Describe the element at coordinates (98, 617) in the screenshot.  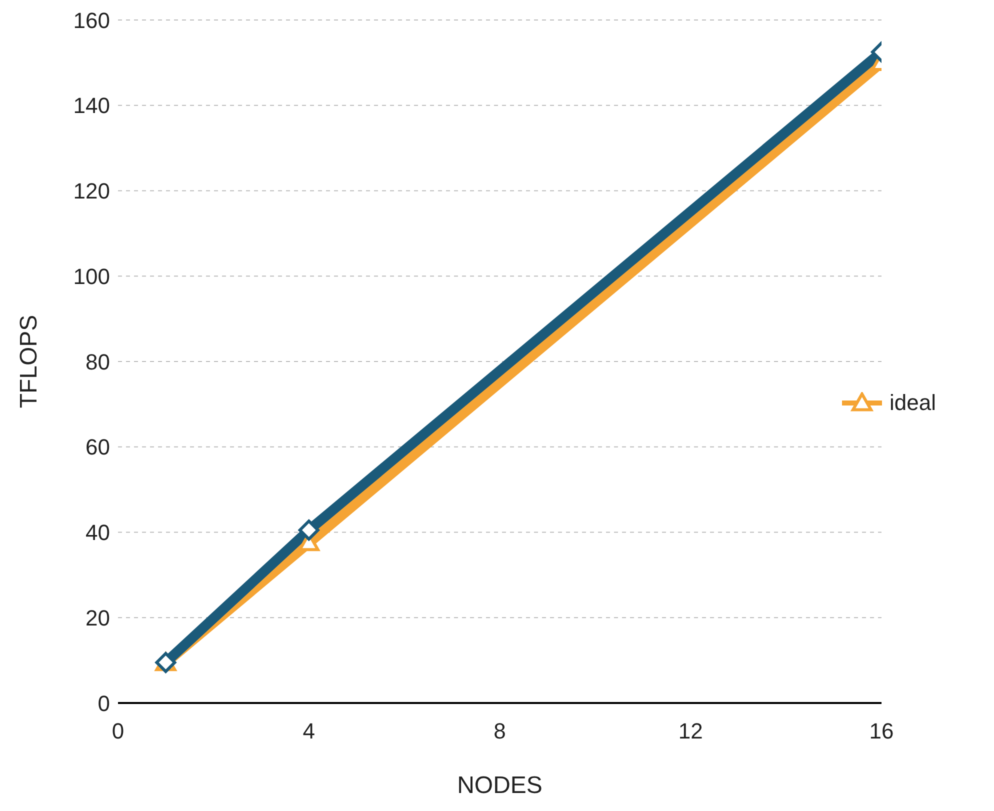
I see `y-tick-label: 20` at that location.